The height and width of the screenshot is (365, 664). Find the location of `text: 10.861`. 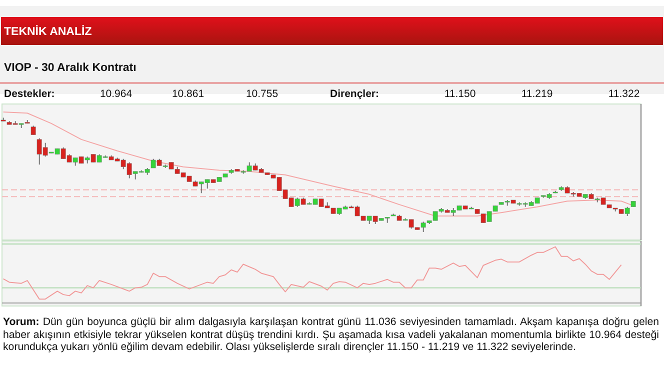

text: 10.861 is located at coordinates (188, 94).